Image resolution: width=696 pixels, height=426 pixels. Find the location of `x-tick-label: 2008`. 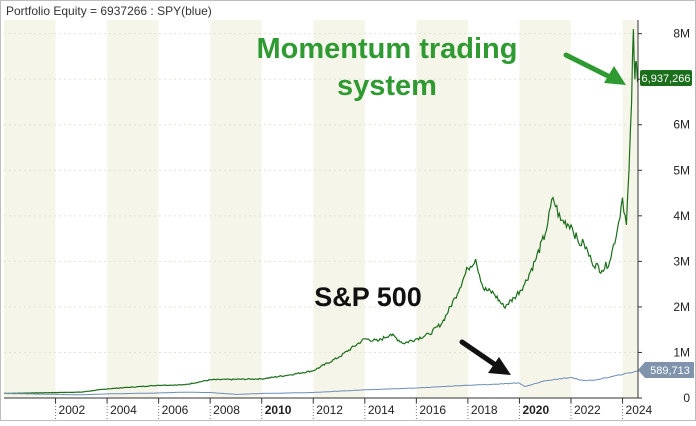

x-tick-label: 2008 is located at coordinates (226, 410).